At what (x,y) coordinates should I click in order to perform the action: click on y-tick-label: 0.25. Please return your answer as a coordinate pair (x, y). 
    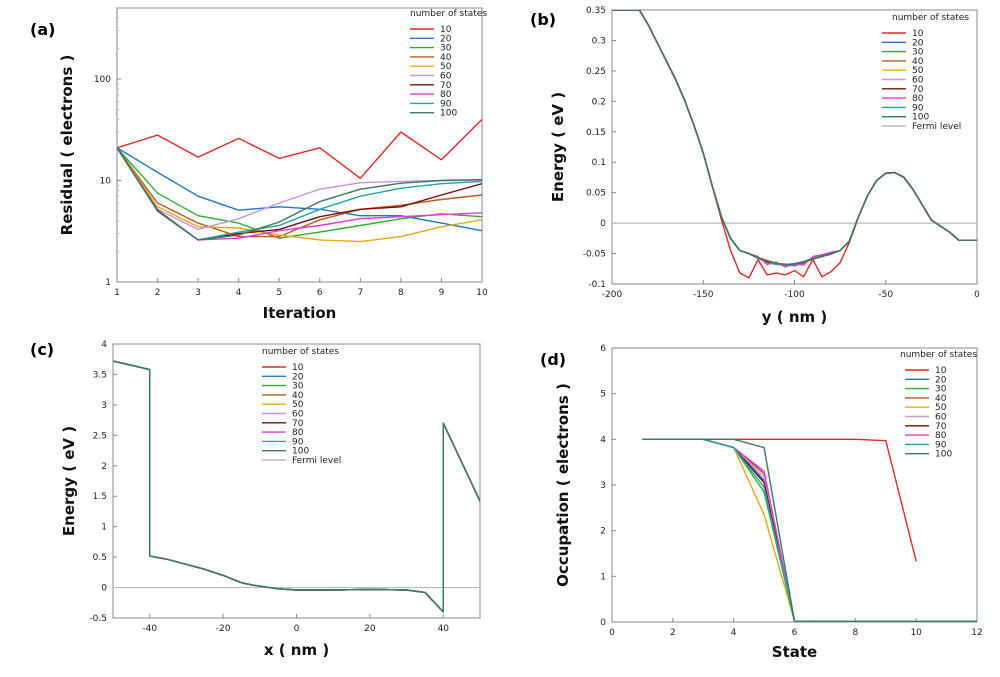
    Looking at the image, I should click on (596, 72).